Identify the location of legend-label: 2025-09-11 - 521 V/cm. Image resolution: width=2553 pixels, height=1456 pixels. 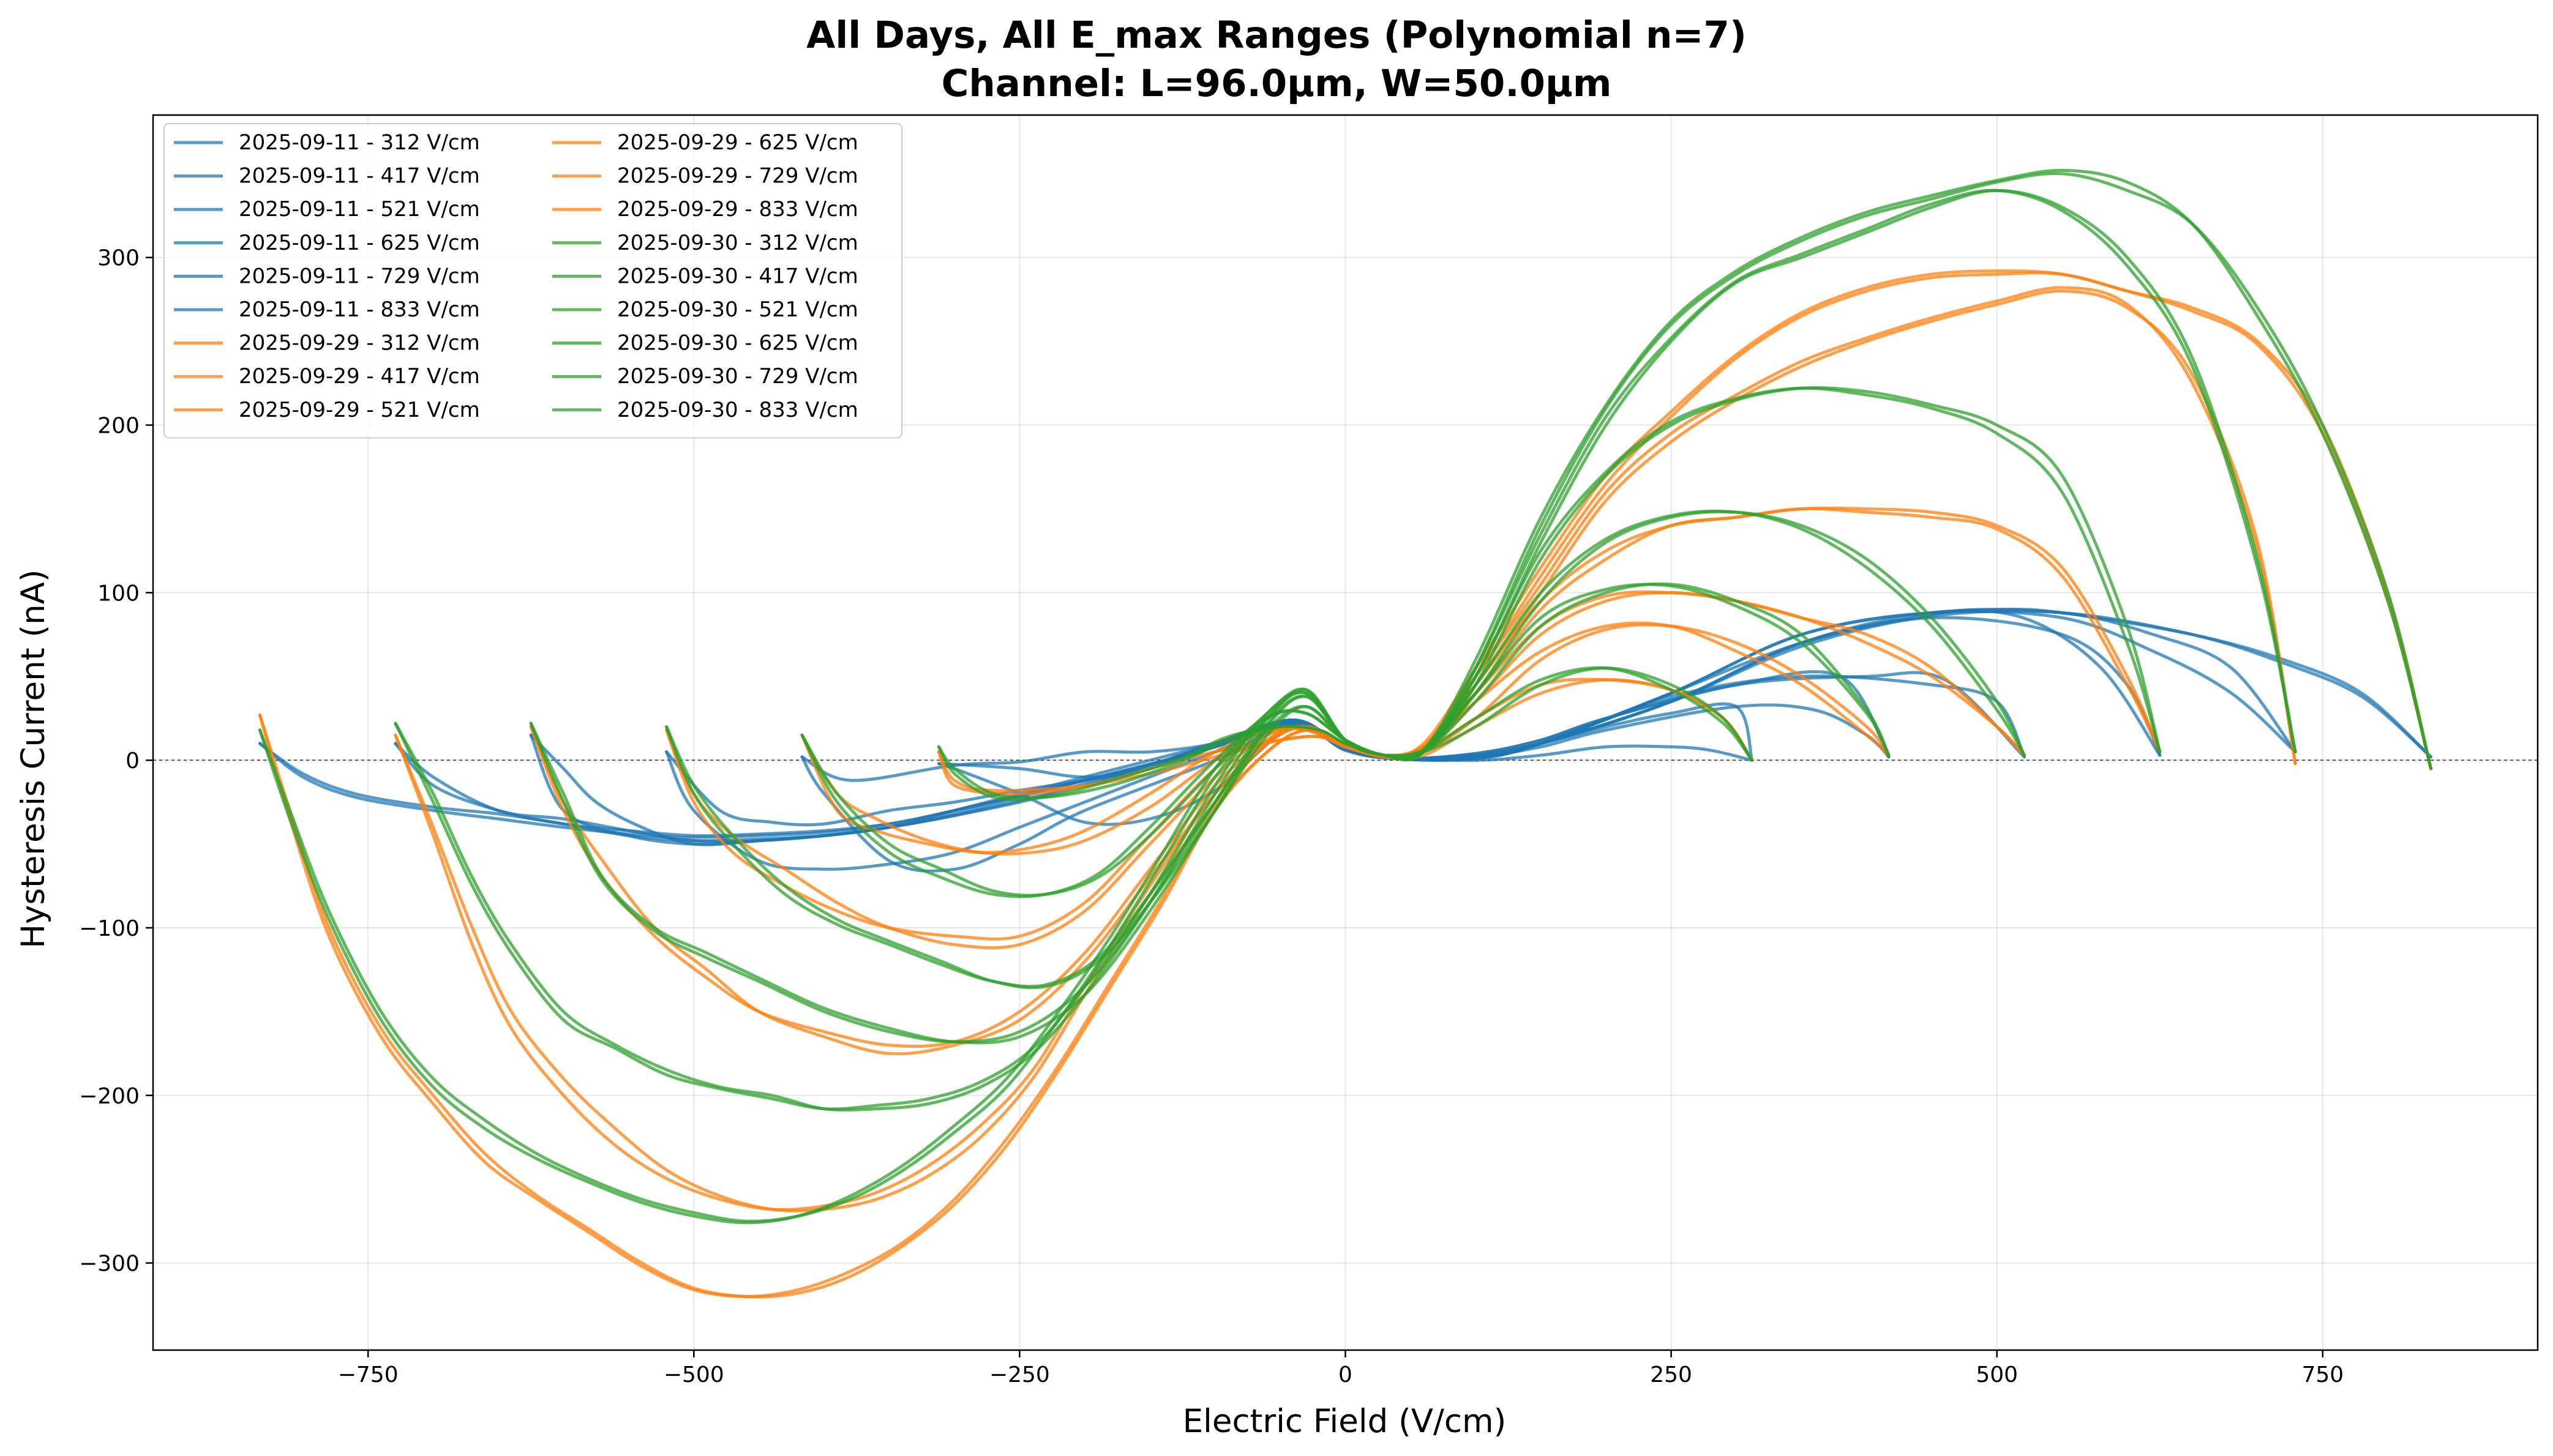
(360, 209).